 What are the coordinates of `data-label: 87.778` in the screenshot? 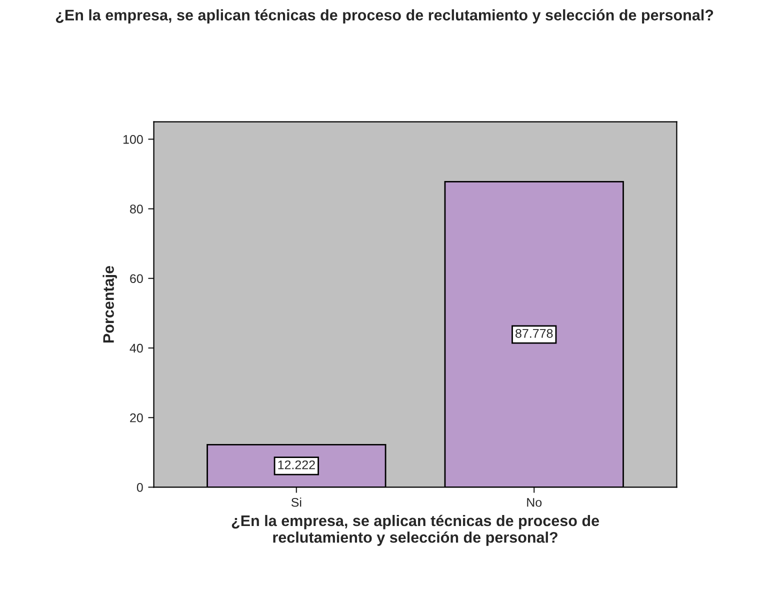 It's located at (534, 333).